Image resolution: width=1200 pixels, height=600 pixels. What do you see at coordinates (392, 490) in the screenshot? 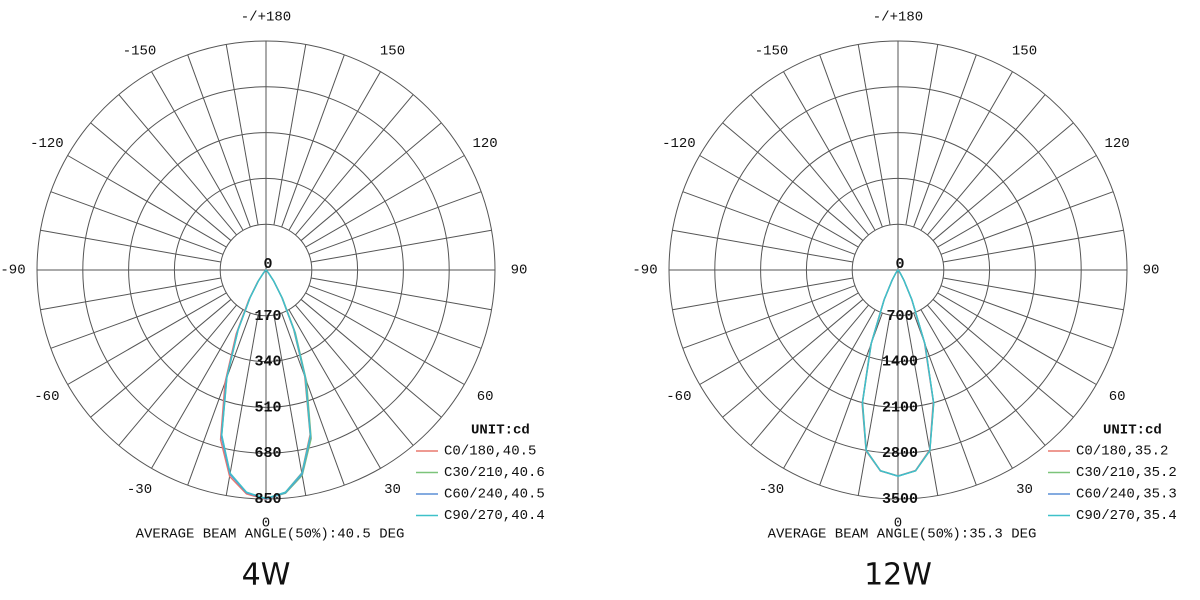
I see `angle-label: 30` at bounding box center [392, 490].